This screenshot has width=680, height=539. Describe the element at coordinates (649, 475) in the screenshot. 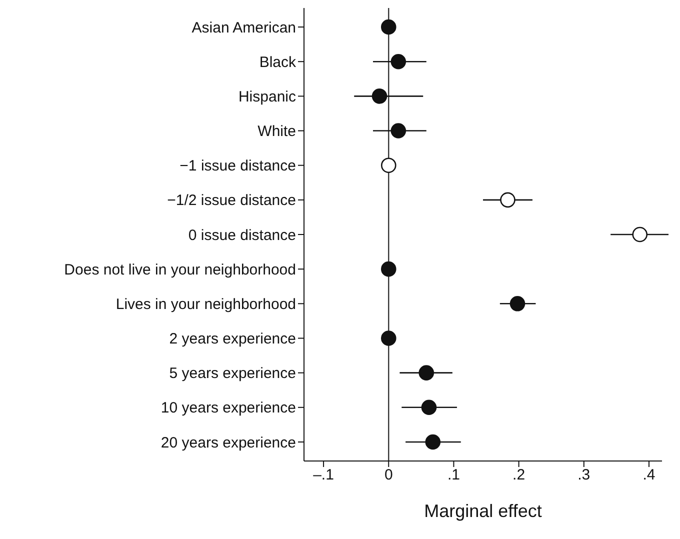

I see `x-tick-label: .4` at that location.